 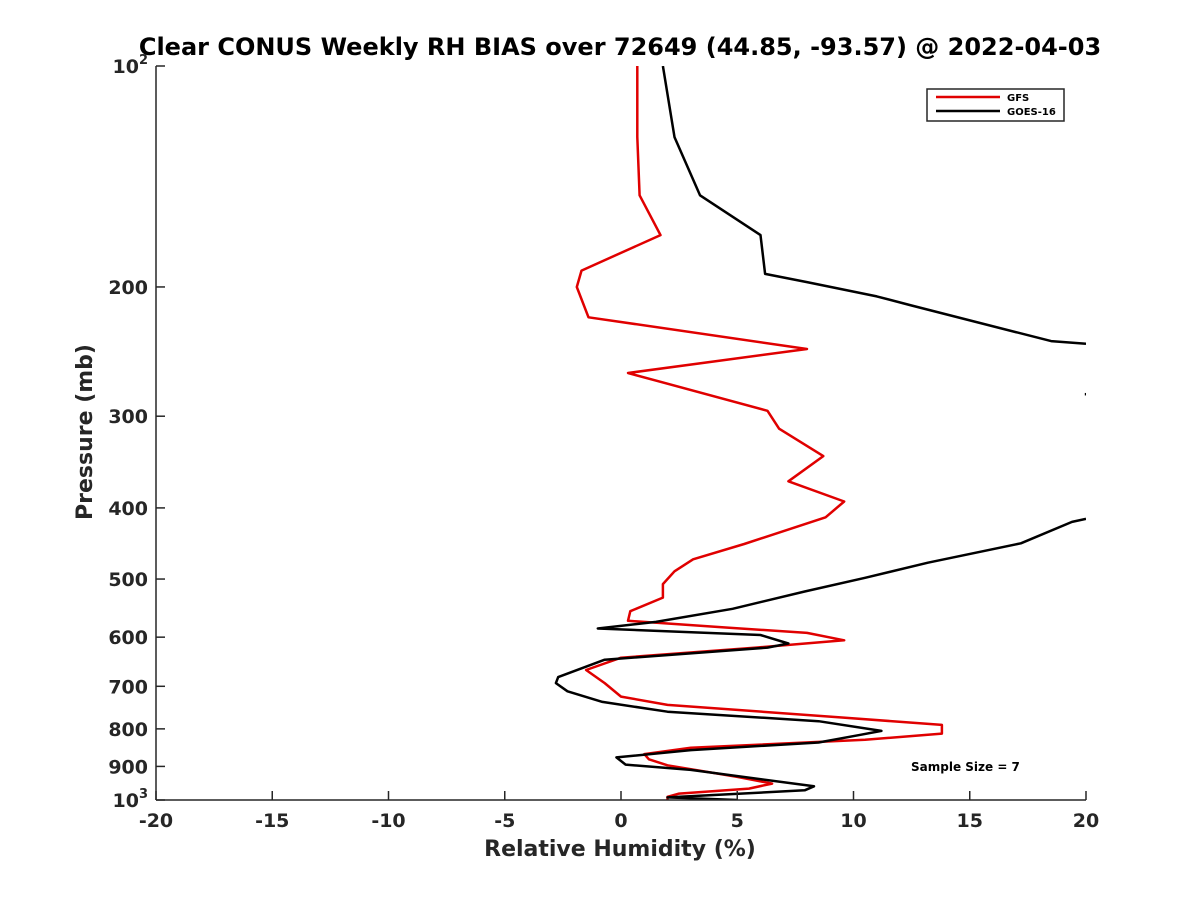 What do you see at coordinates (128, 509) in the screenshot?
I see `y-tick-label: 400` at bounding box center [128, 509].